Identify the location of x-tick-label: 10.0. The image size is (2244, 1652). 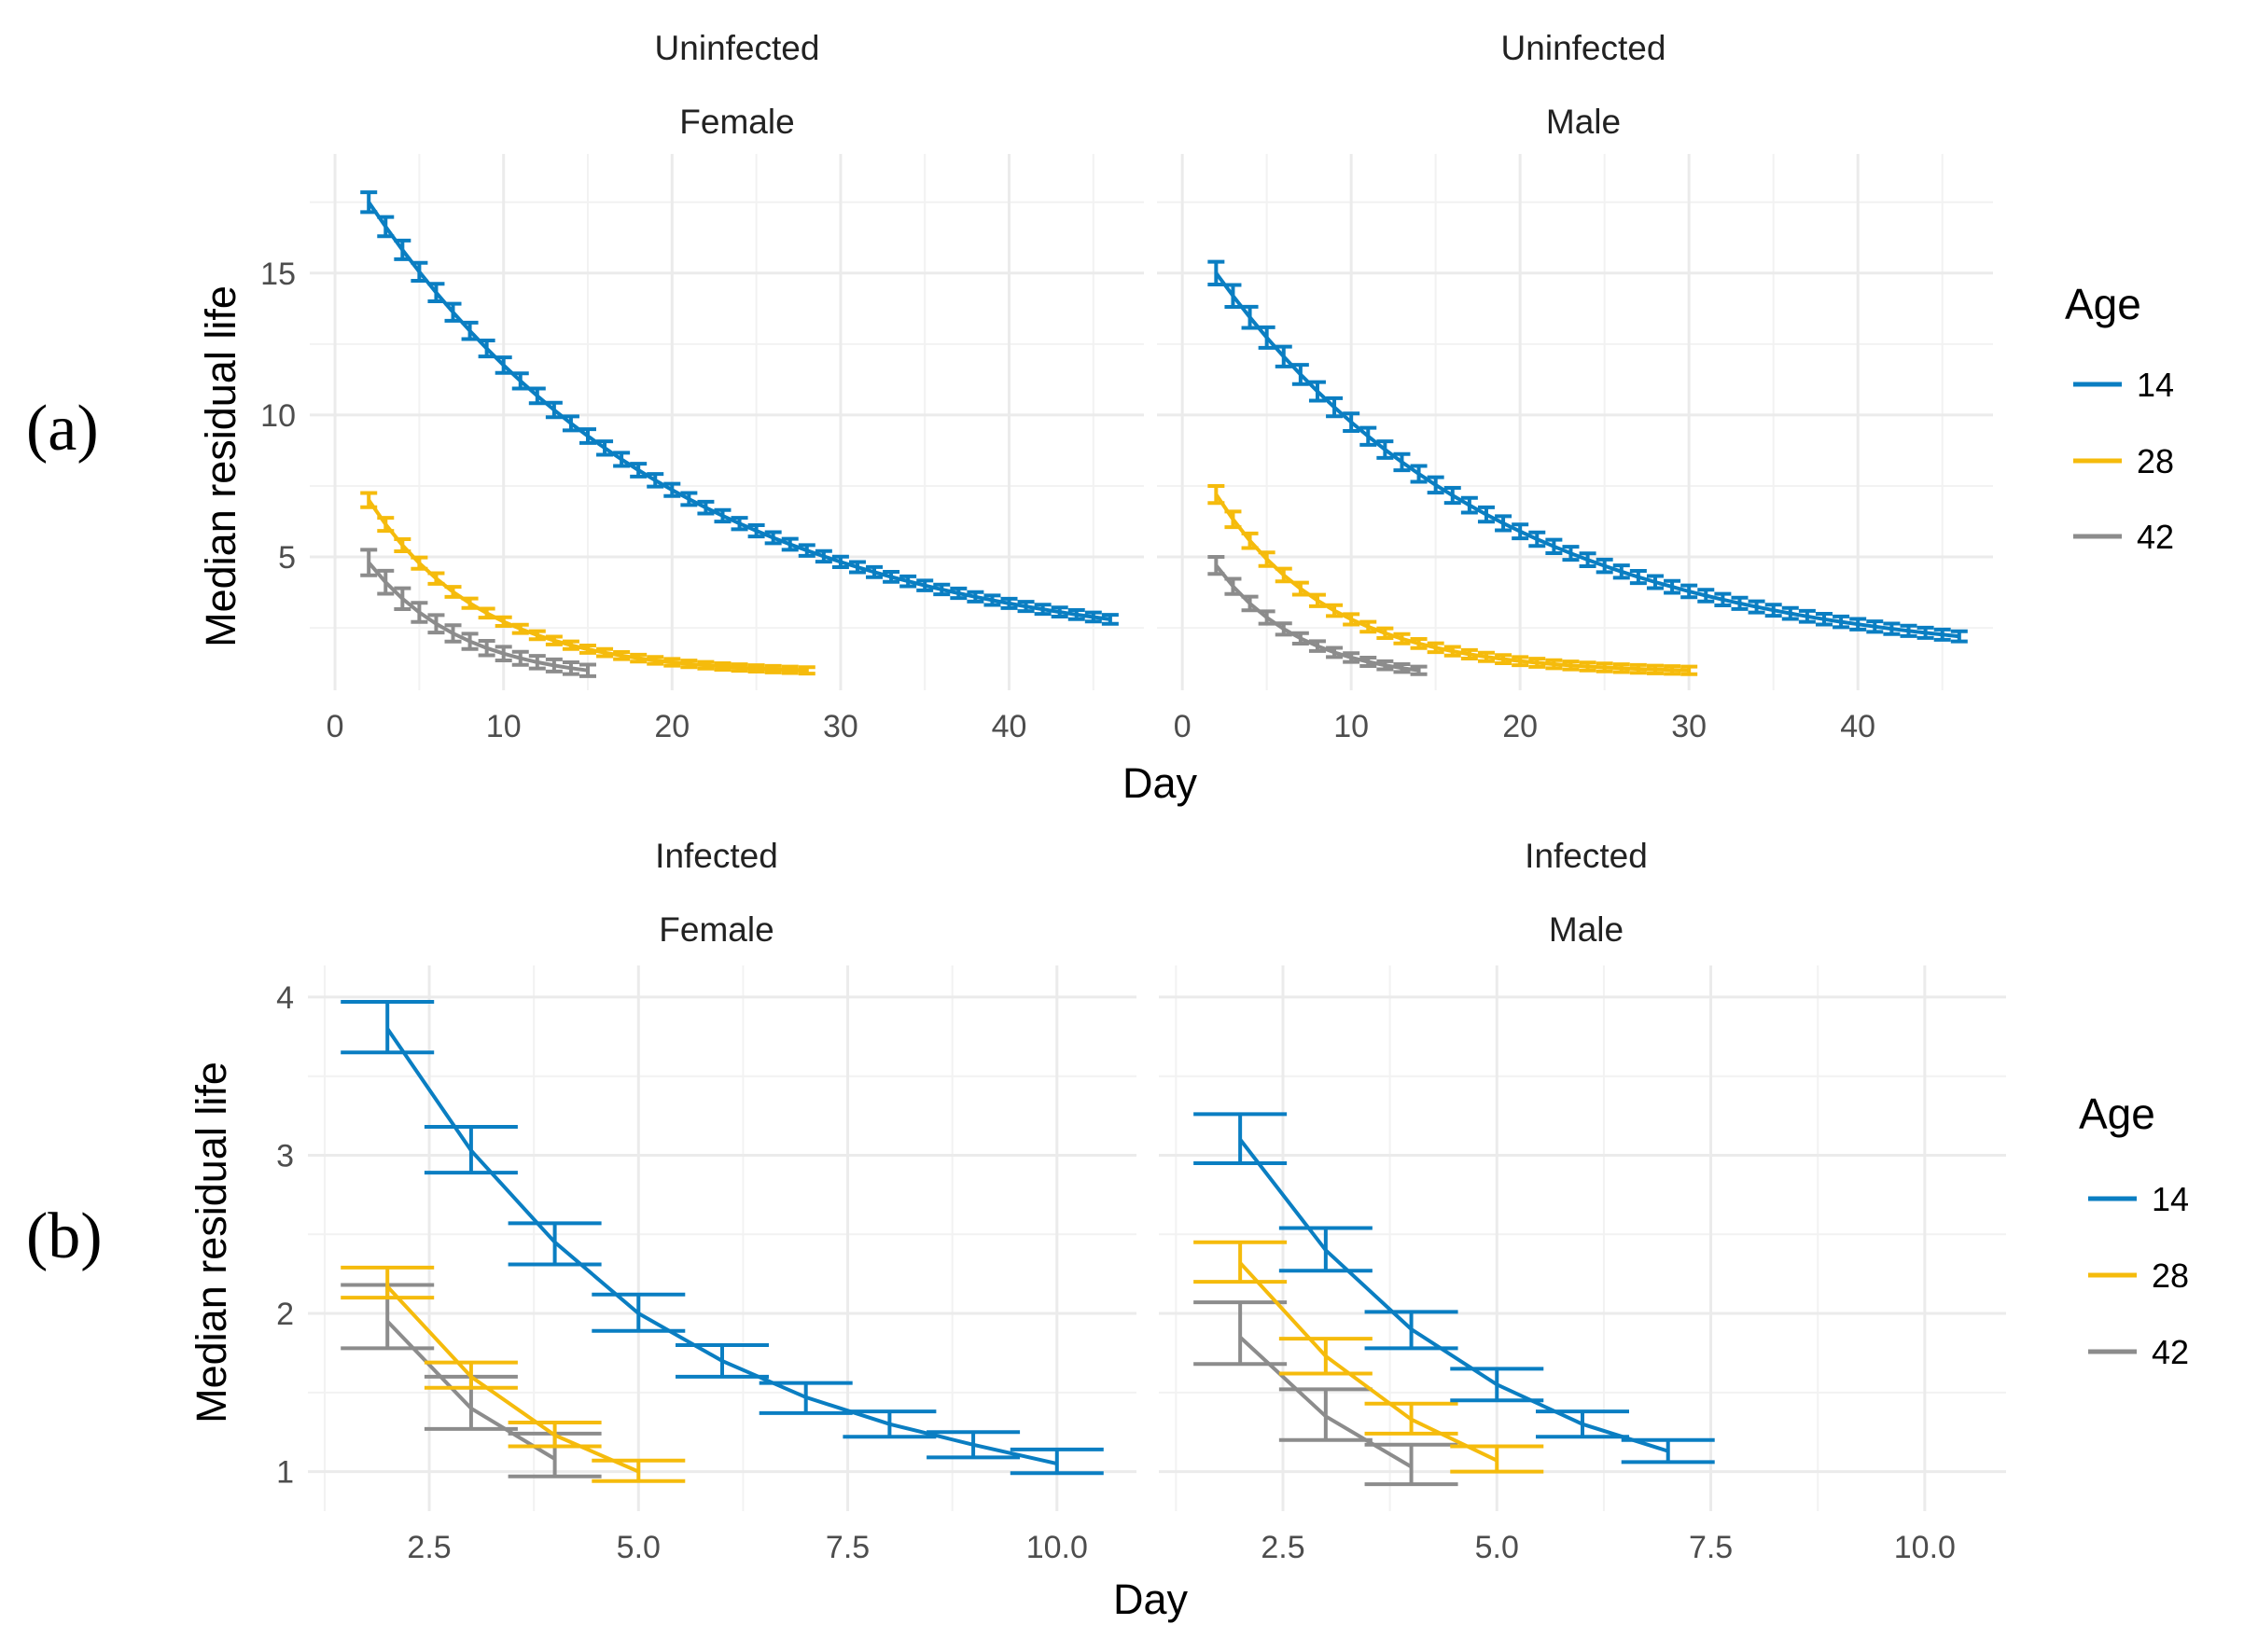
(1925, 1548).